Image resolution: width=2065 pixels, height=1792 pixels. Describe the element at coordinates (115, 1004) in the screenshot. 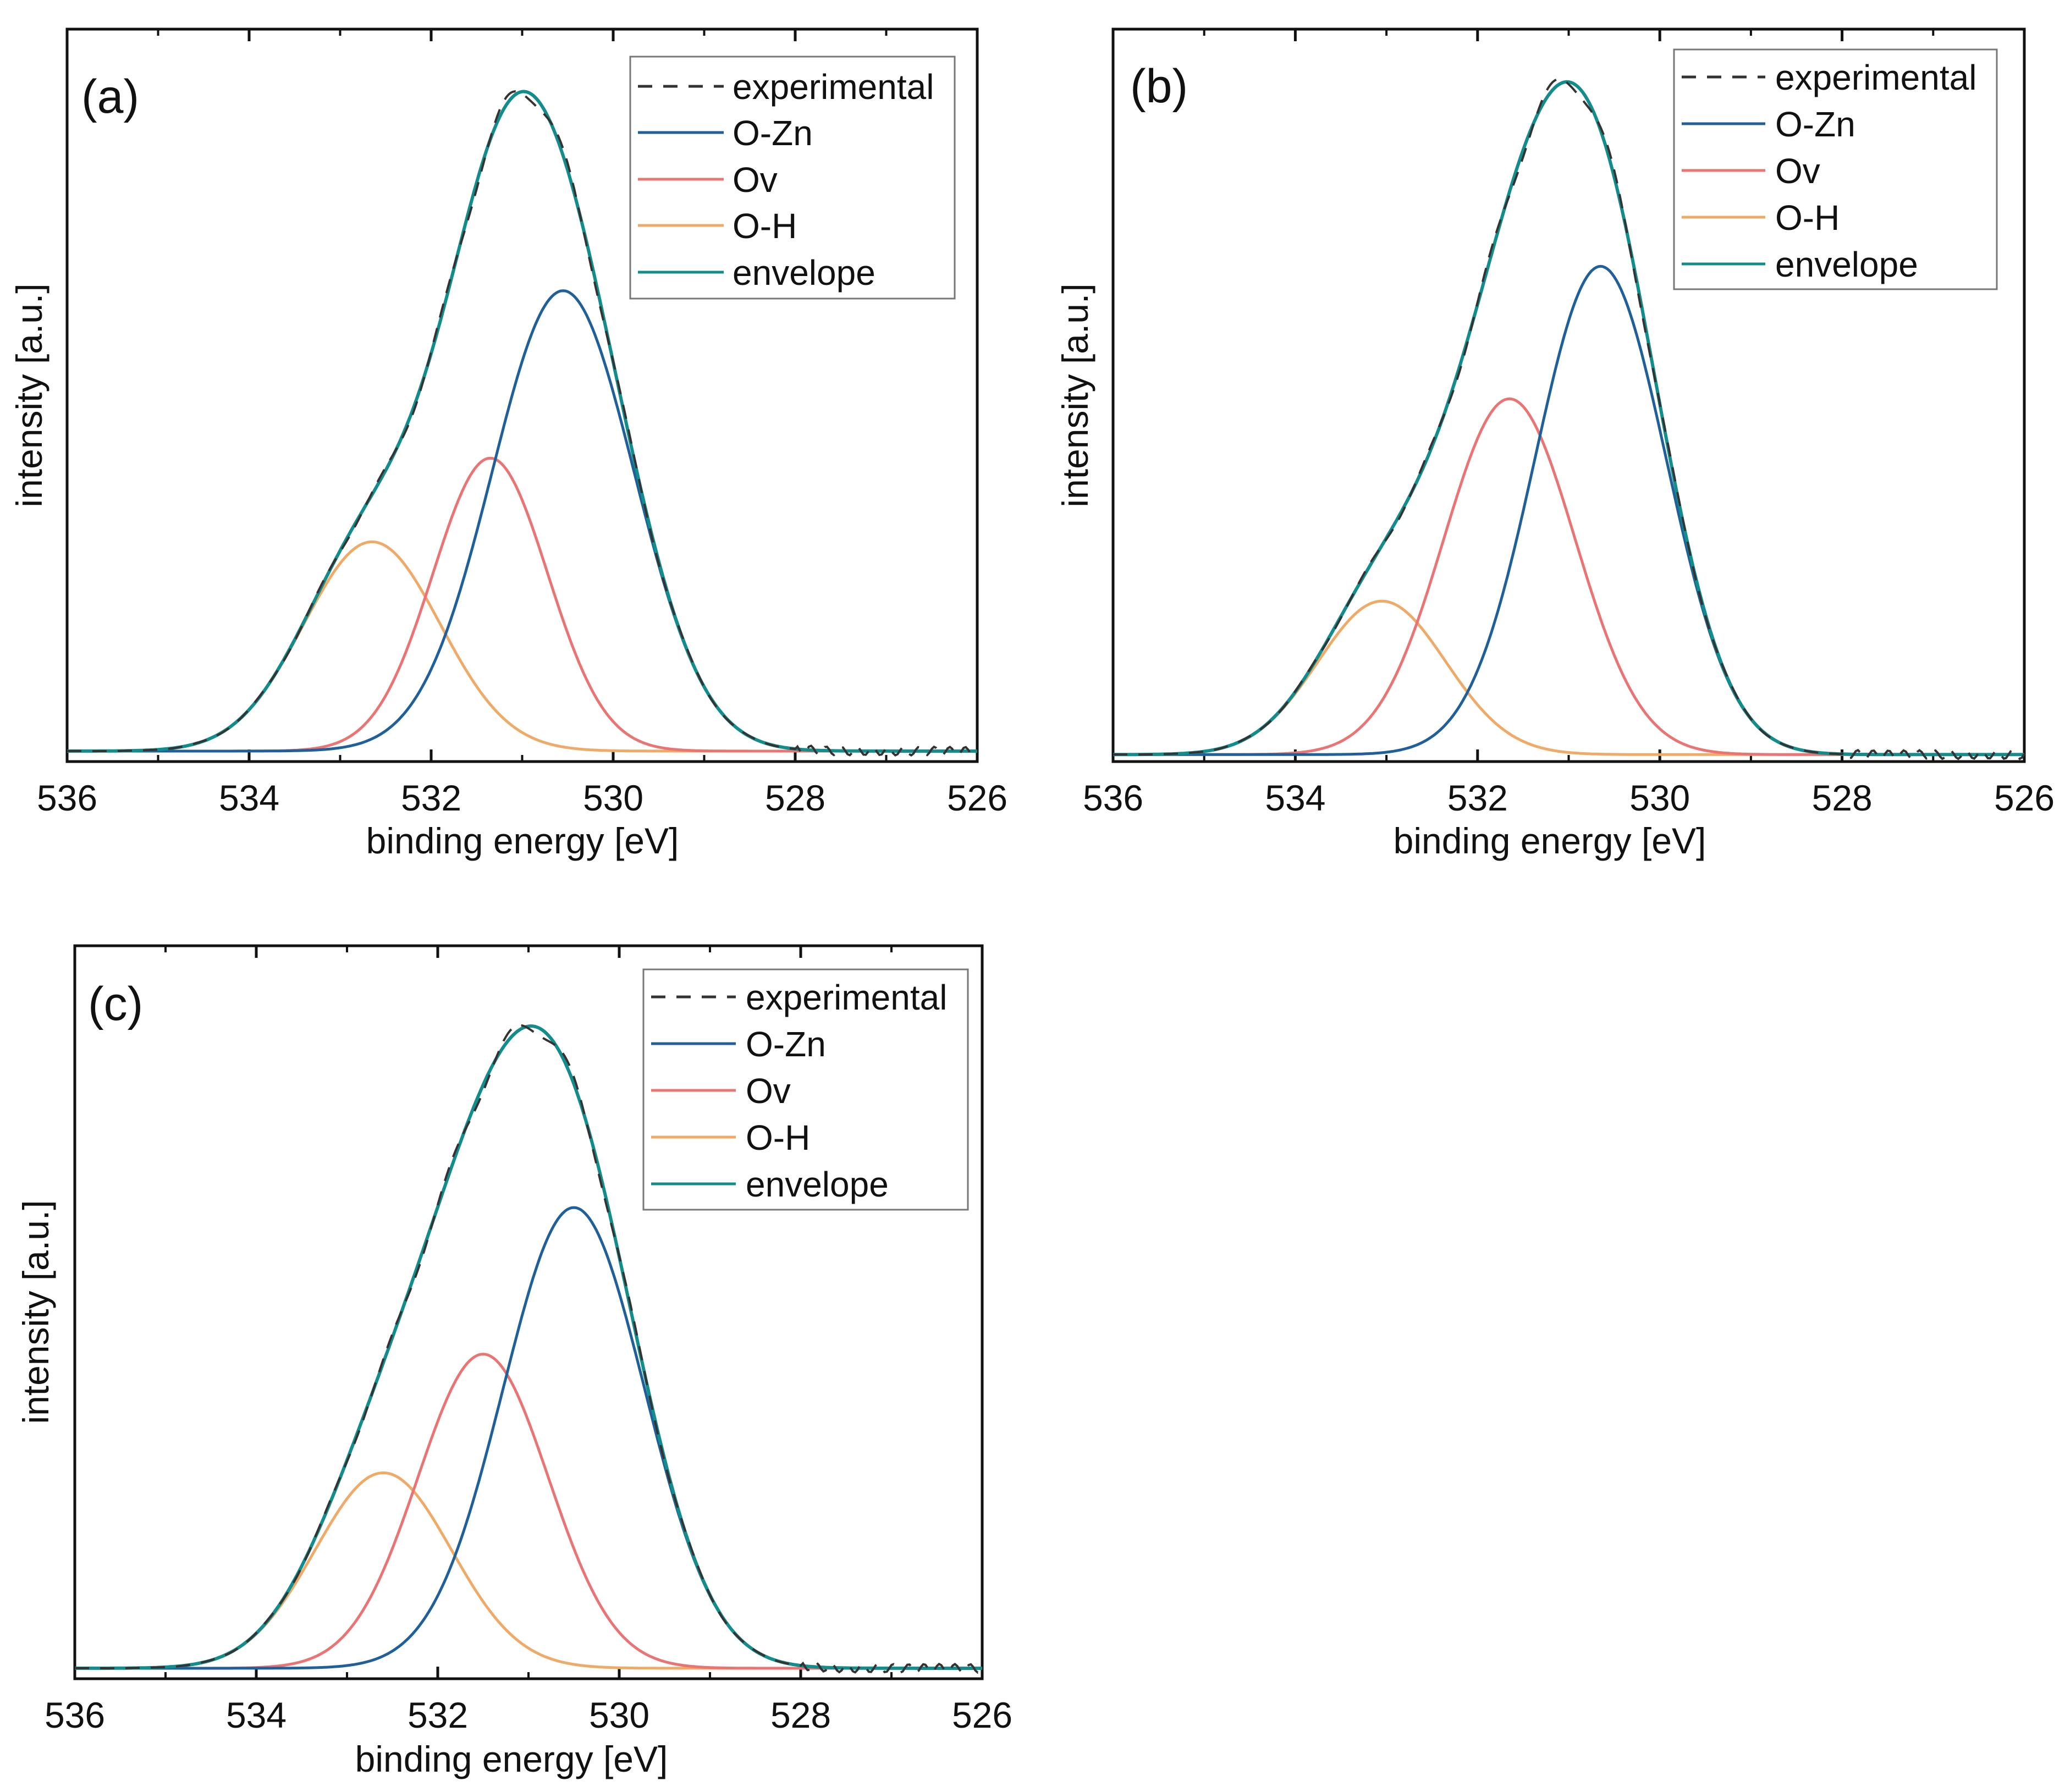

I see `panel-label: (c)` at that location.